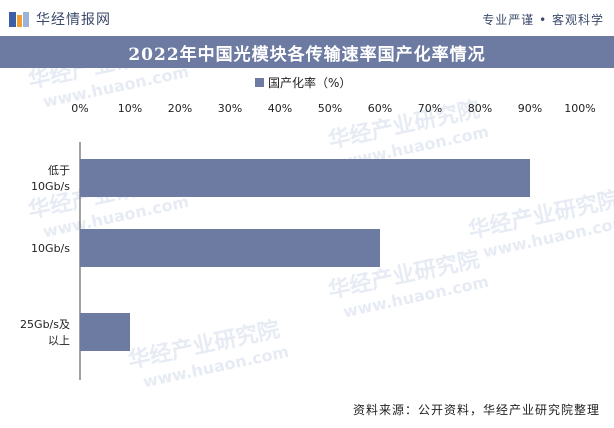  What do you see at coordinates (59, 170) in the screenshot?
I see `category-label: 低于` at bounding box center [59, 170].